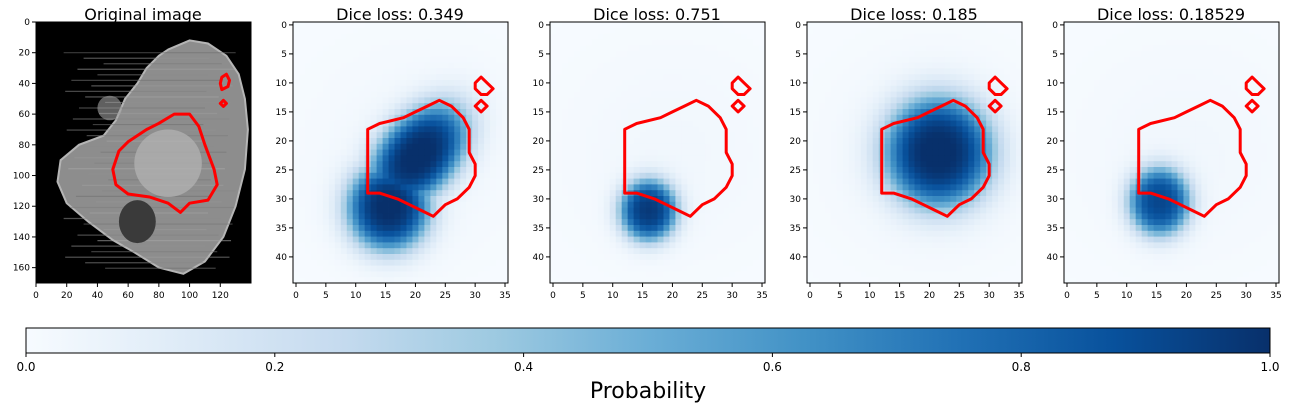 This screenshot has height=416, width=1296. Describe the element at coordinates (143, 152) in the screenshot. I see `image-area` at that location.